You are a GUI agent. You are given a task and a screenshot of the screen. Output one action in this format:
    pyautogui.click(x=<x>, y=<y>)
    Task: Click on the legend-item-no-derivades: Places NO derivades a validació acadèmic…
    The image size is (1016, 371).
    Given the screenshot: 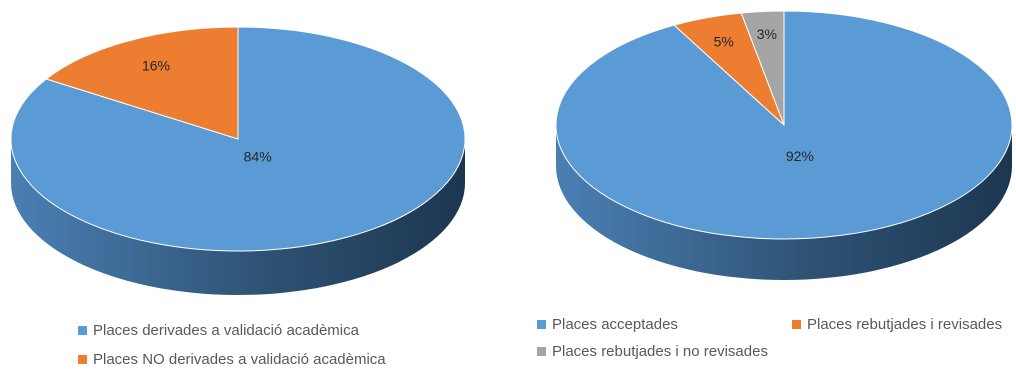 What is the action you would take?
    pyautogui.click(x=232, y=359)
    